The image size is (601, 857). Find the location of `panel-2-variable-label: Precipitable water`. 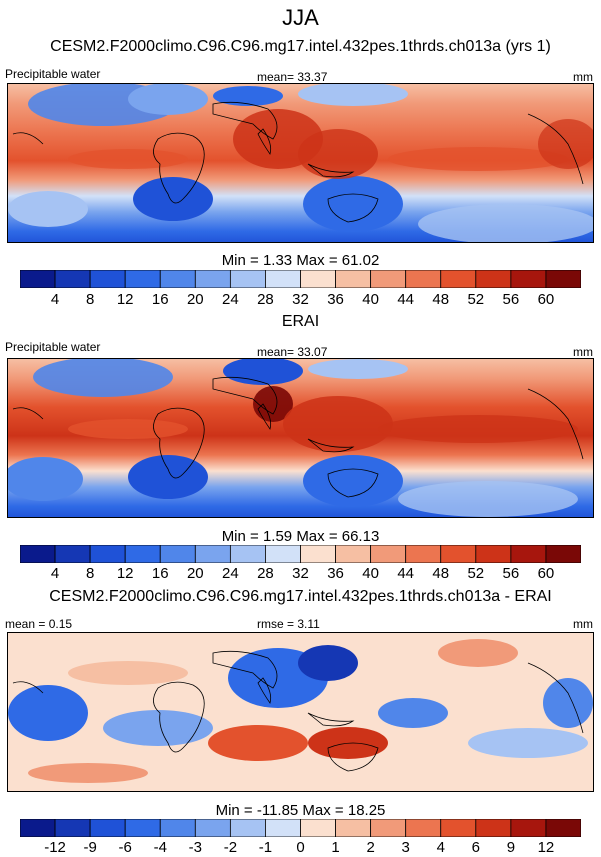

panel-2-variable-label: Precipitable water is located at coordinates (53, 347).